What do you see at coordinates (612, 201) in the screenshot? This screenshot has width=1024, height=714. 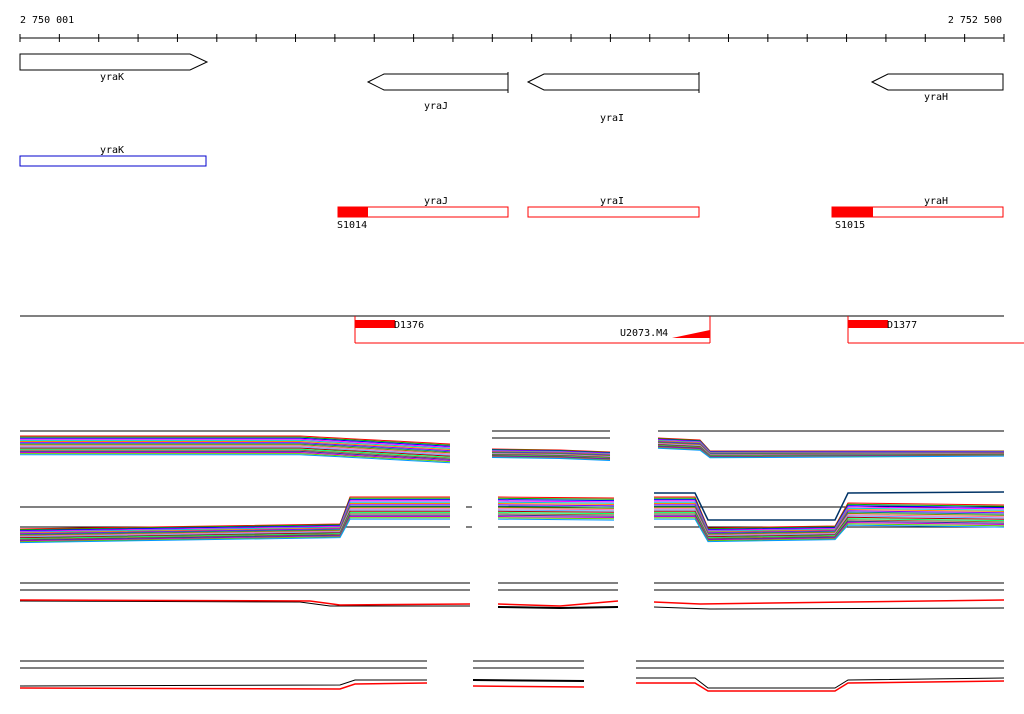 I see `feature-label: yraI` at bounding box center [612, 201].